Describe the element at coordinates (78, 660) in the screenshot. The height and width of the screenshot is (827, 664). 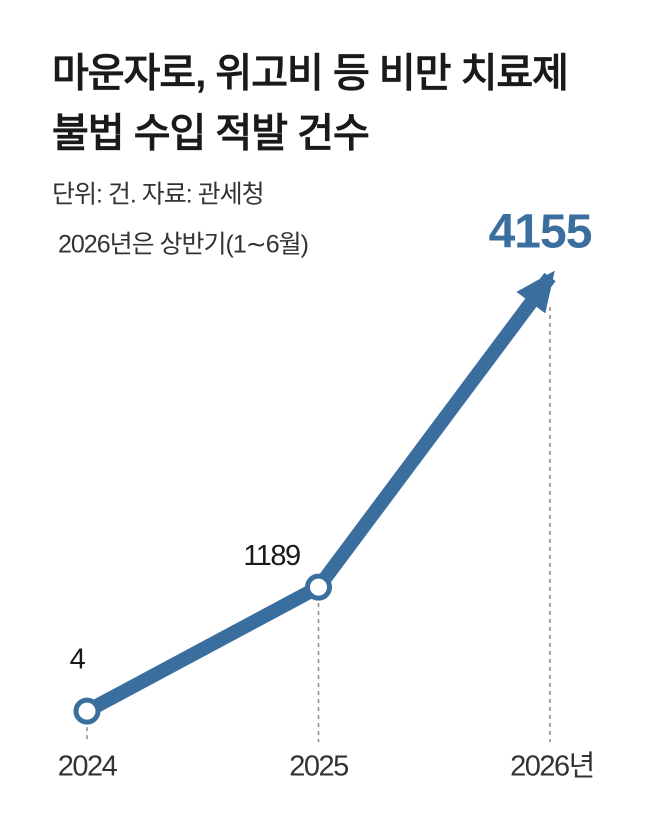
I see `value-label: 4` at that location.